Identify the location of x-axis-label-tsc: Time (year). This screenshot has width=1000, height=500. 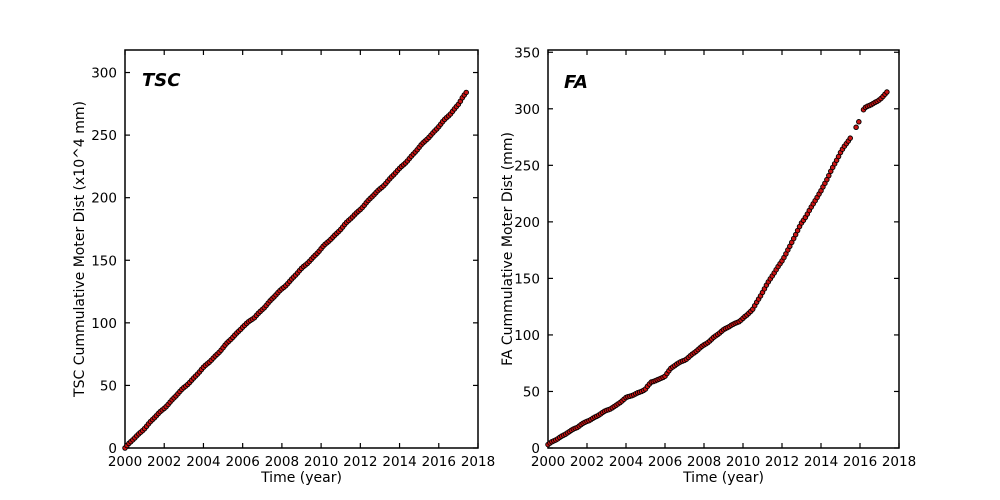
(301, 478).